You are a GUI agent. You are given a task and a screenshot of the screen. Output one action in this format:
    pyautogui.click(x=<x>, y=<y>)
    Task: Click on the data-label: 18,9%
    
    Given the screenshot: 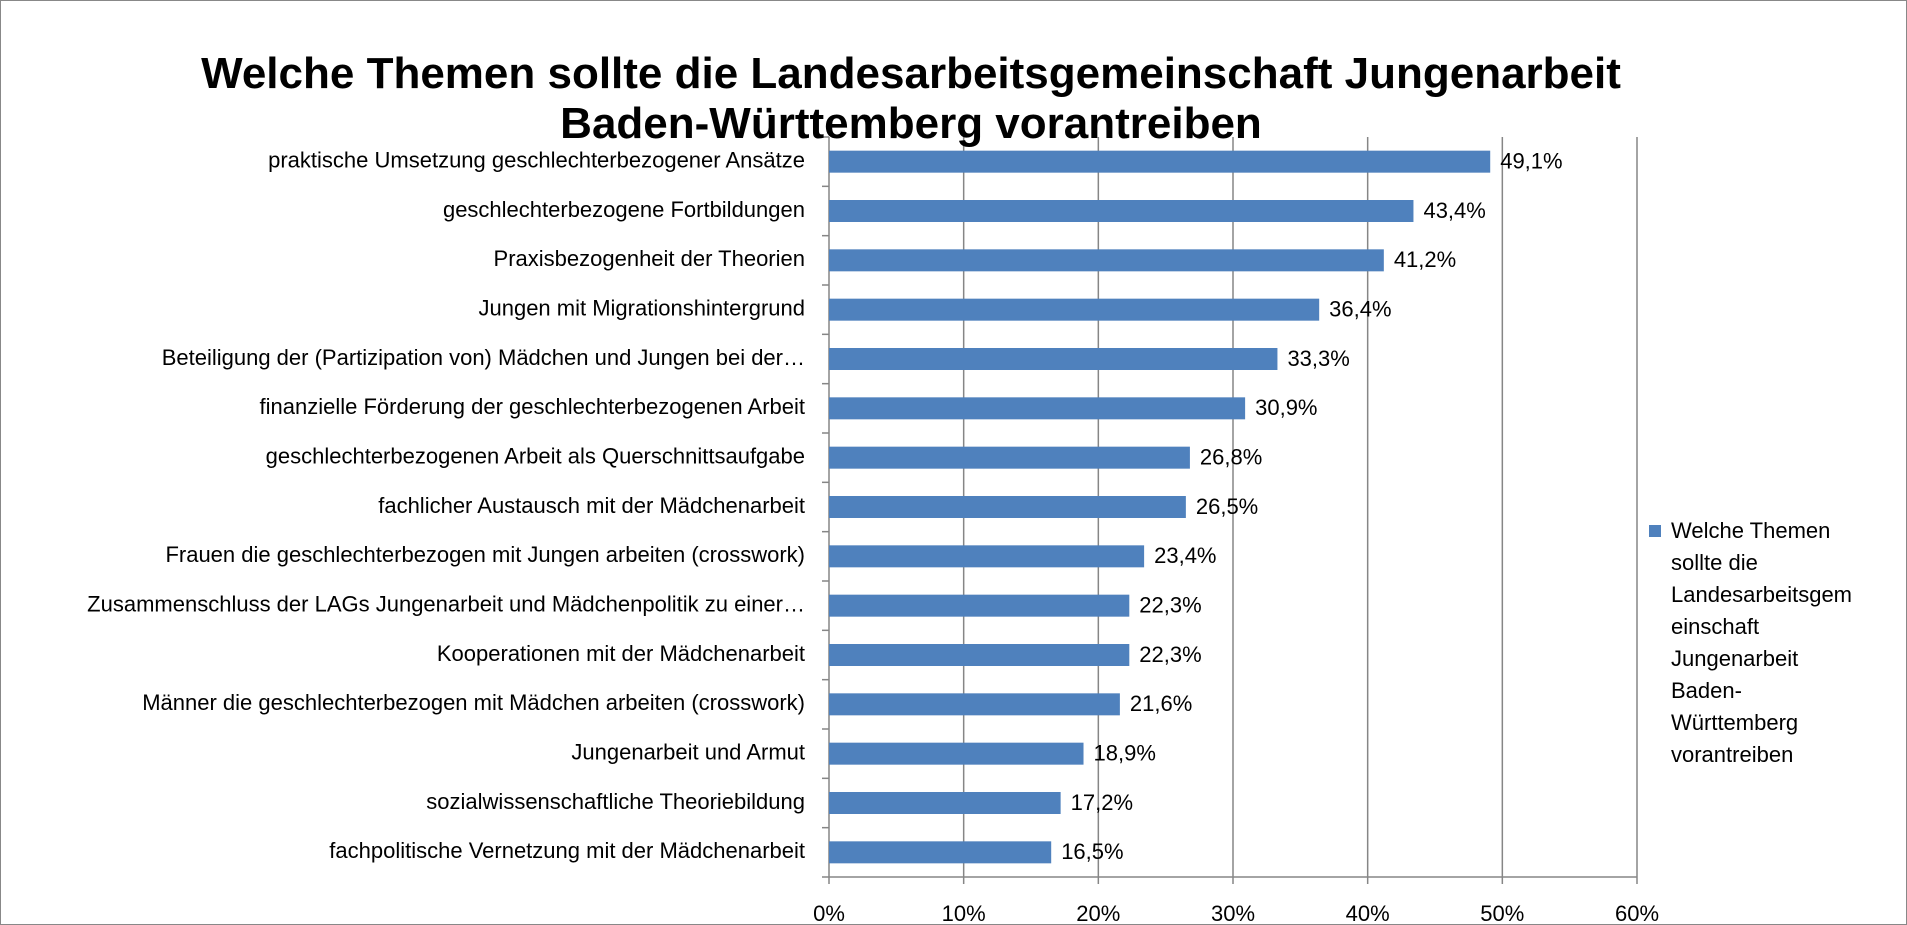 What is the action you would take?
    pyautogui.click(x=1125, y=752)
    